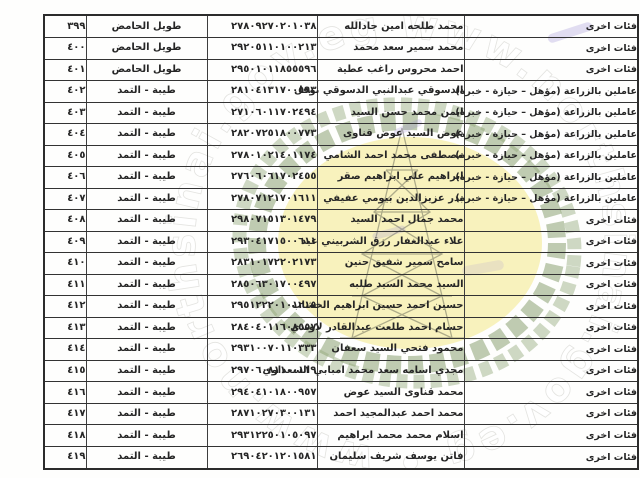  Describe the element at coordinates (262, 134) in the screenshot. I see `cell-national-id: ٢٨٢٠٧٢٥١٨٠٠٧٧٣` at that location.